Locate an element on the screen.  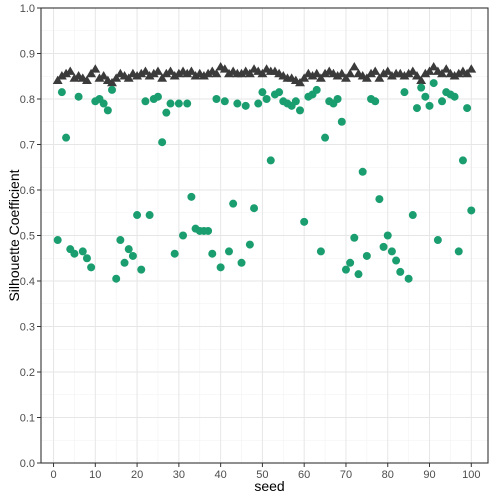
y-tick-label: 0.8 is located at coordinates (27, 100).